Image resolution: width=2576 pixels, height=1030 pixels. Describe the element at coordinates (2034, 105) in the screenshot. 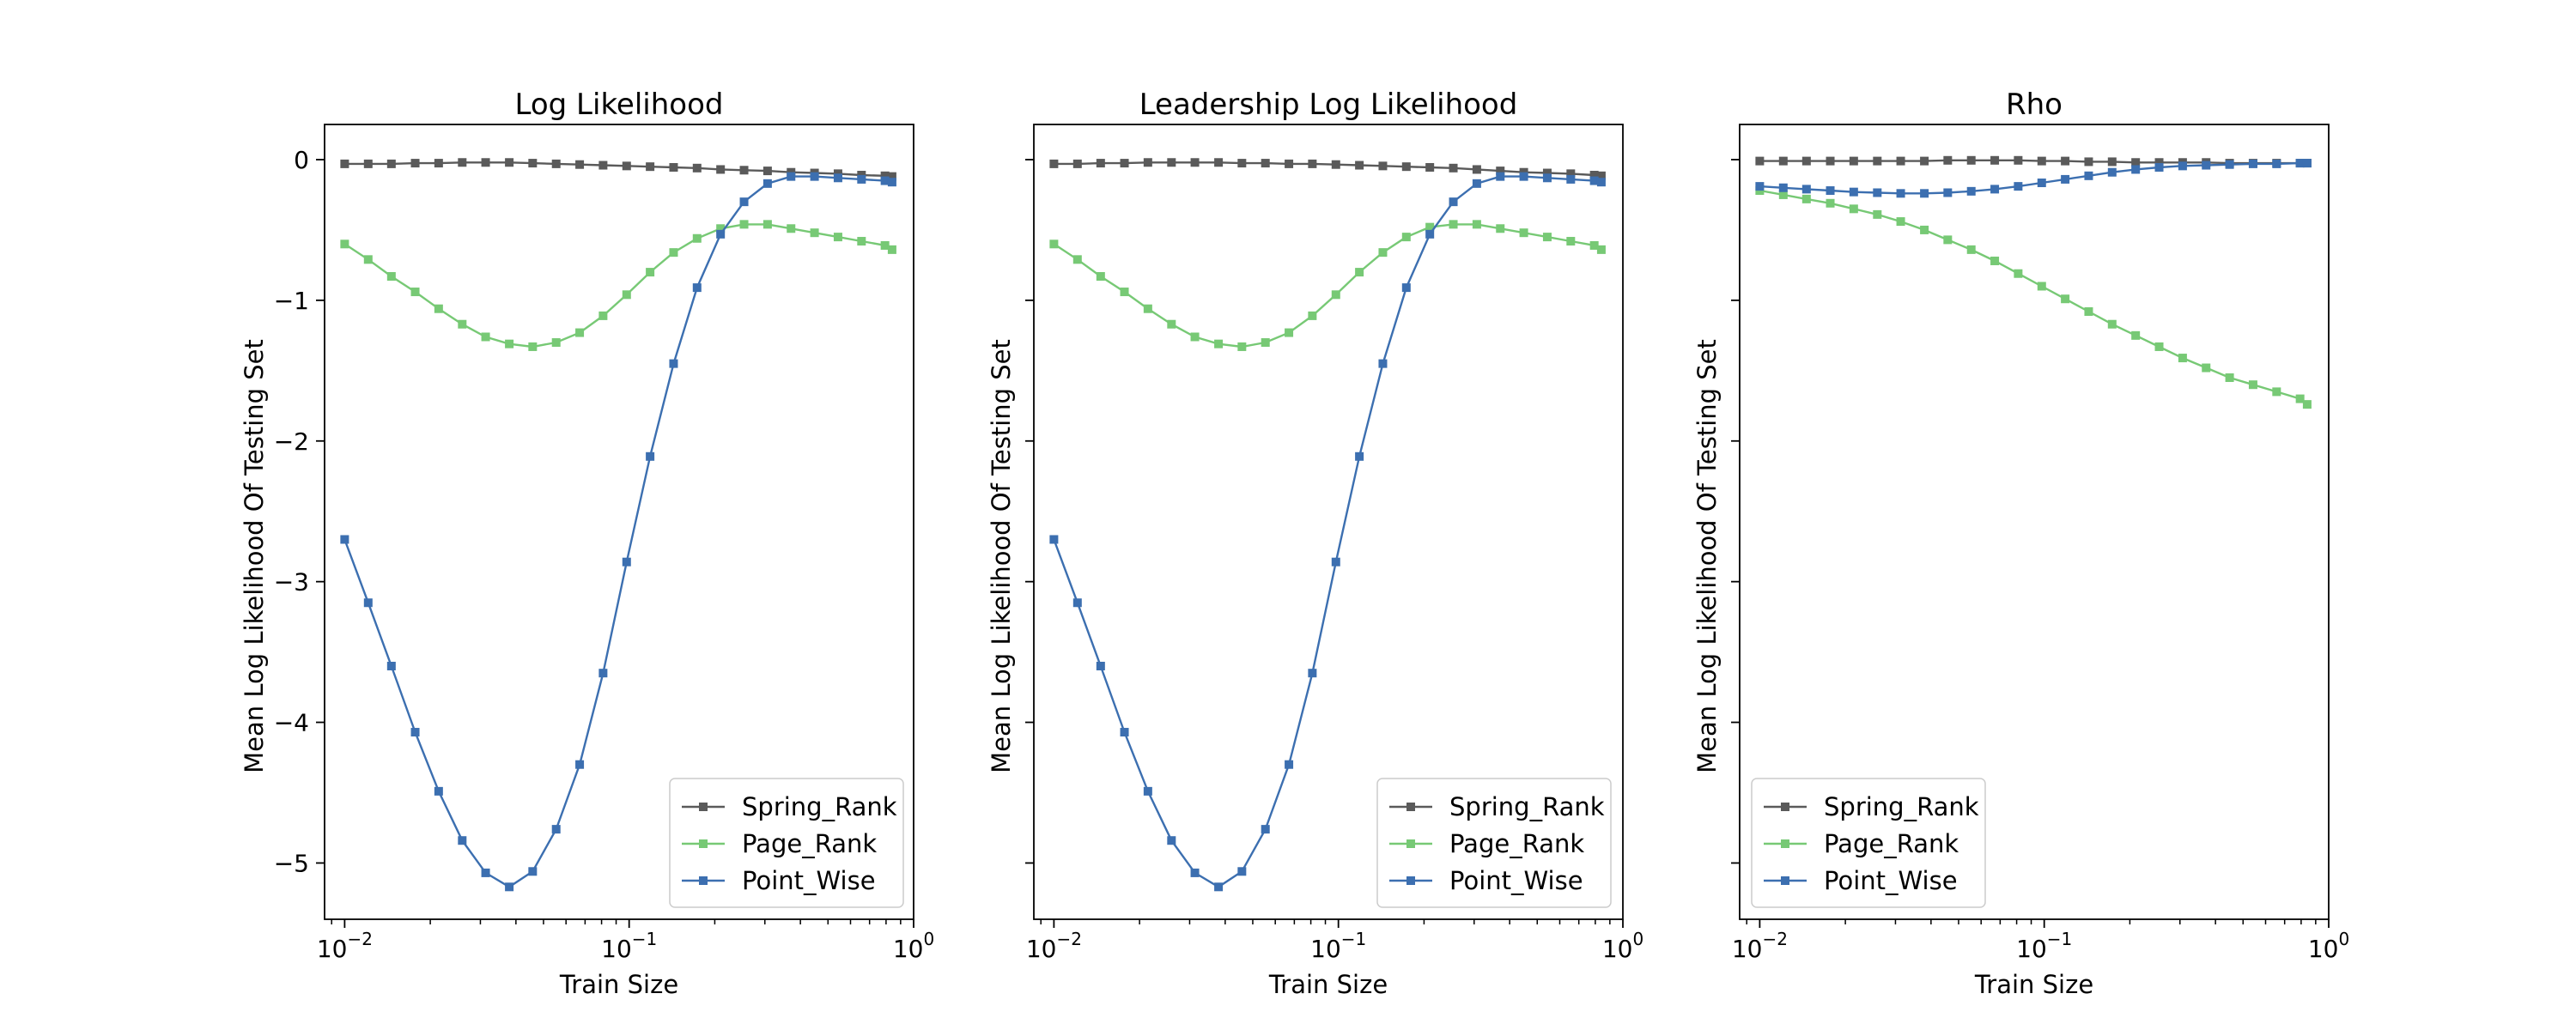

I see `chart-title: Rho` at that location.